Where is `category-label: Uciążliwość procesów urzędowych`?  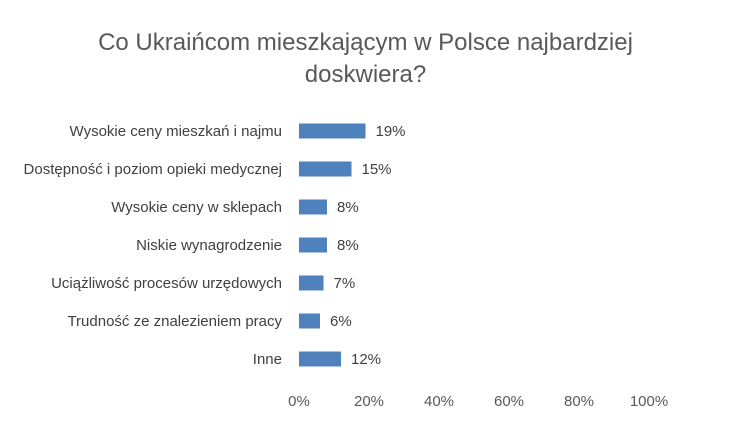 category-label: Uciążliwość procesów urzędowych is located at coordinates (166, 283).